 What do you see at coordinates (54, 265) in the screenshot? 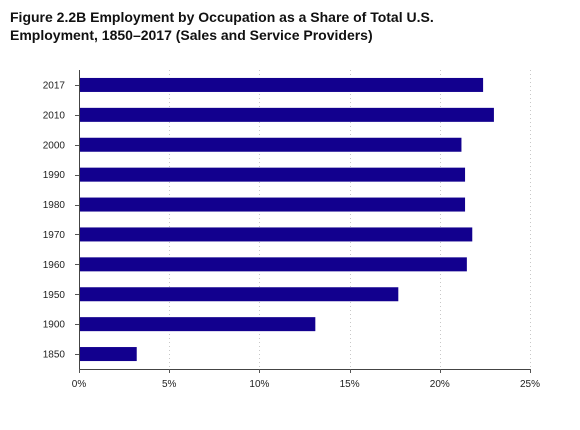
I see `y-tick-label-1960: 1960` at bounding box center [54, 265].